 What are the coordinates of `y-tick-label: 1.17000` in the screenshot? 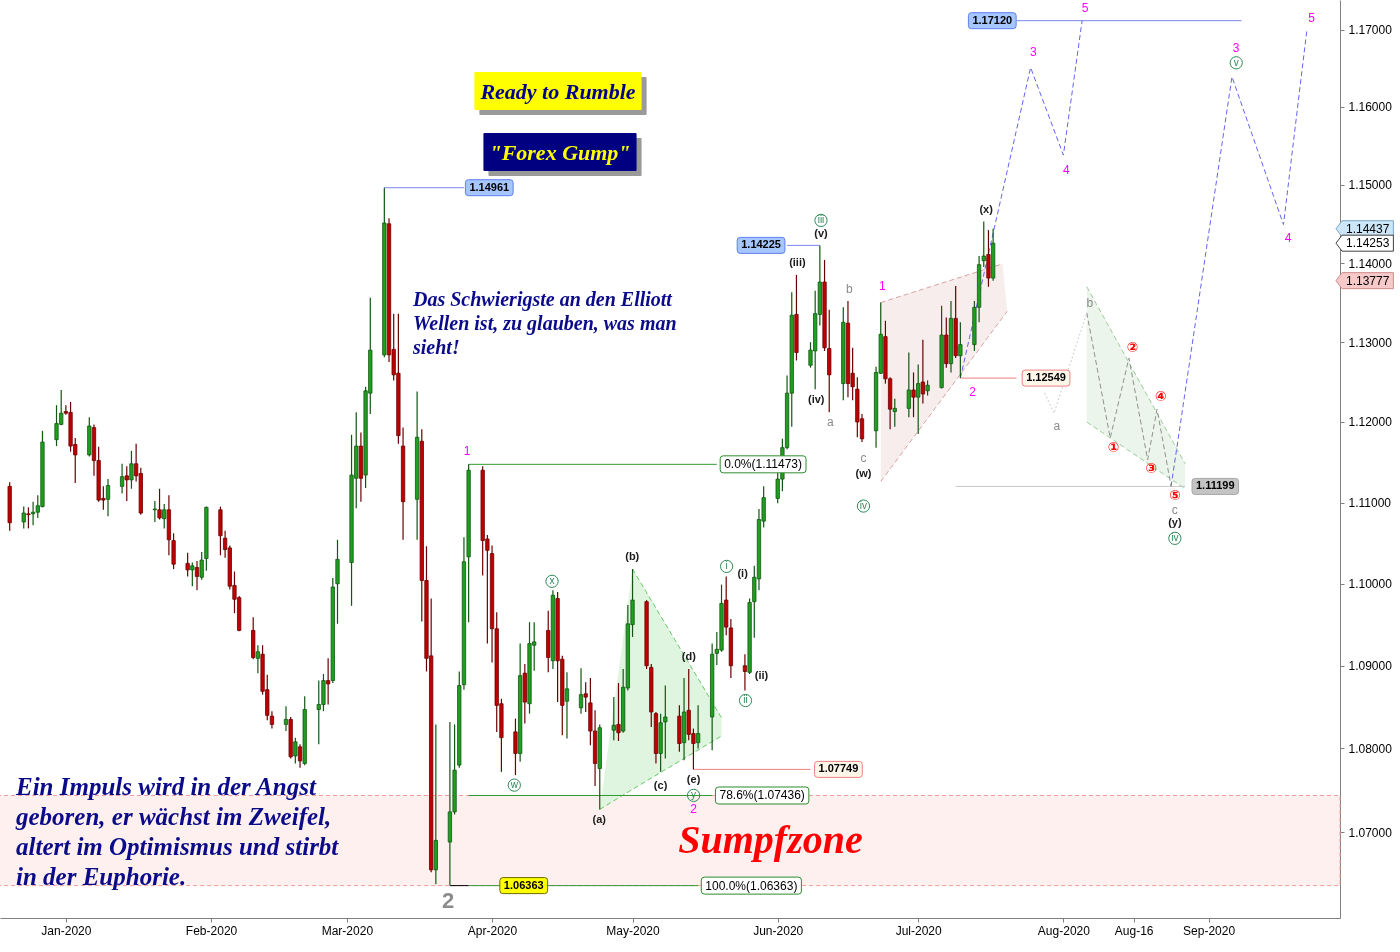 It's located at (1370, 30).